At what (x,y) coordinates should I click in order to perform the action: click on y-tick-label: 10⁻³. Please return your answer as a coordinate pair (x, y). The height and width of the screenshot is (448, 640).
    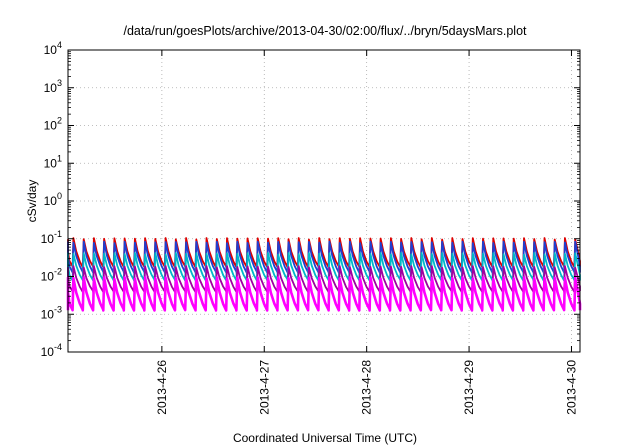
    Looking at the image, I should click on (51, 312).